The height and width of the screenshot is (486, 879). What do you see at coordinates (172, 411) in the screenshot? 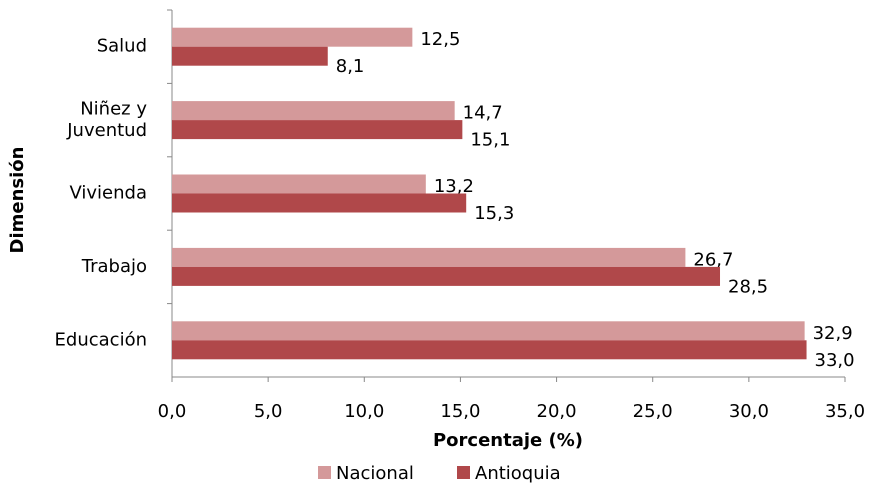
I see `x-tick-label: 0,0` at bounding box center [172, 411].